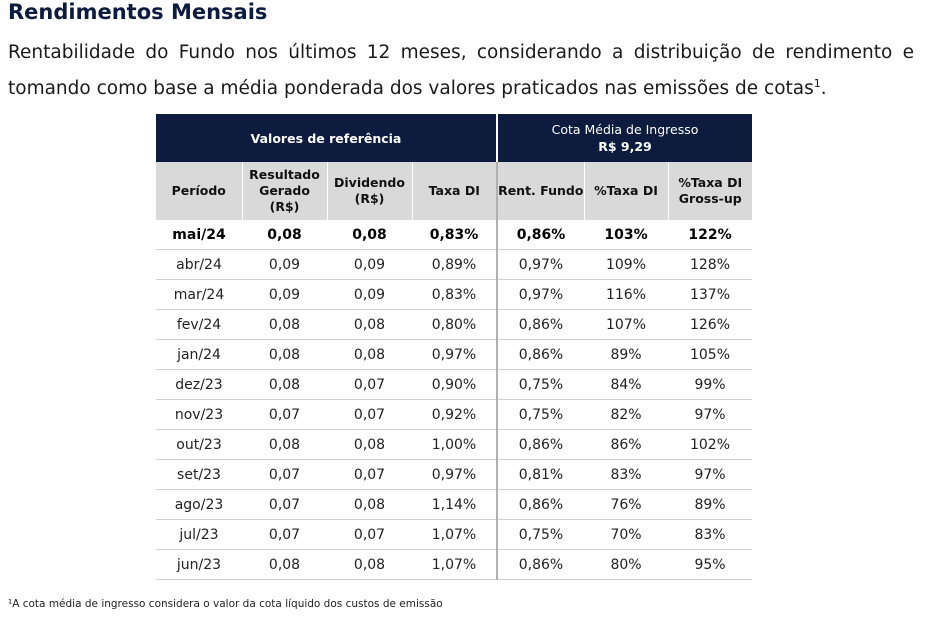 This screenshot has width=929, height=618. I want to click on table-row: mai/24 0,08 0,08 0,83% 0,86% 103% 122%, so click(454, 235).